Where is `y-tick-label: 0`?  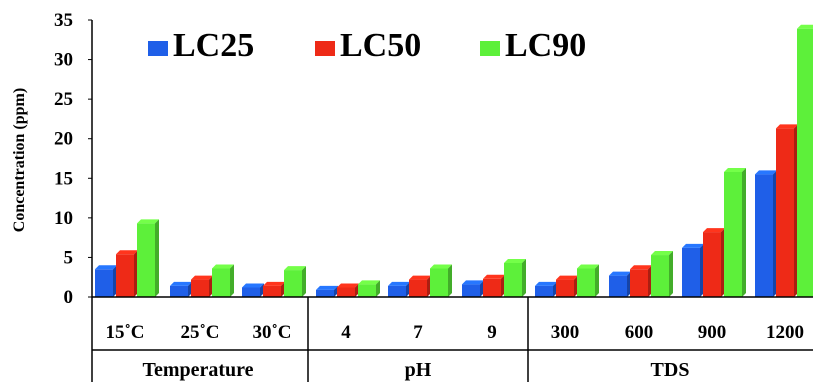
y-tick-label: 0 is located at coordinates (69, 297).